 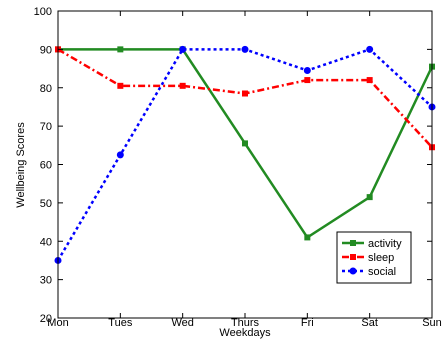 What do you see at coordinates (46, 242) in the screenshot?
I see `y-tick-label: 40` at bounding box center [46, 242].